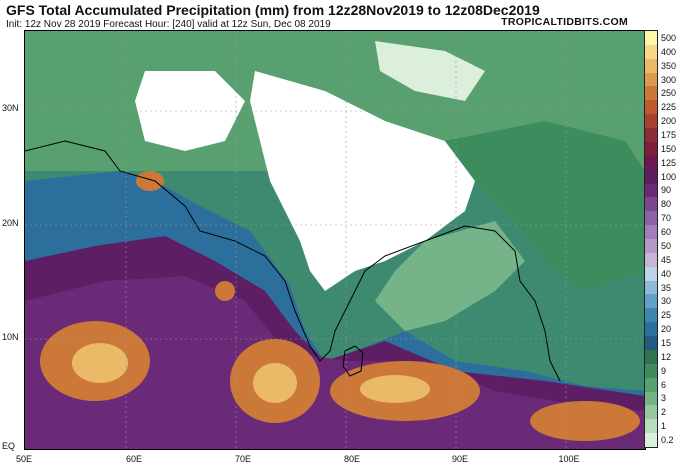 The image size is (680, 466). Describe the element at coordinates (669, 121) in the screenshot. I see `colorbar-label: 200` at that location.